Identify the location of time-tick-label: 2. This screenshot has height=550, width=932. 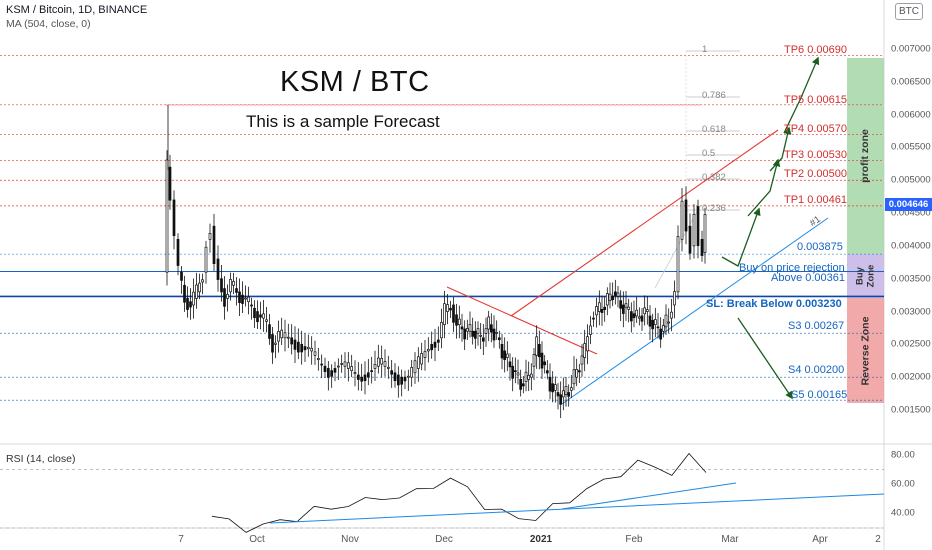
(878, 539).